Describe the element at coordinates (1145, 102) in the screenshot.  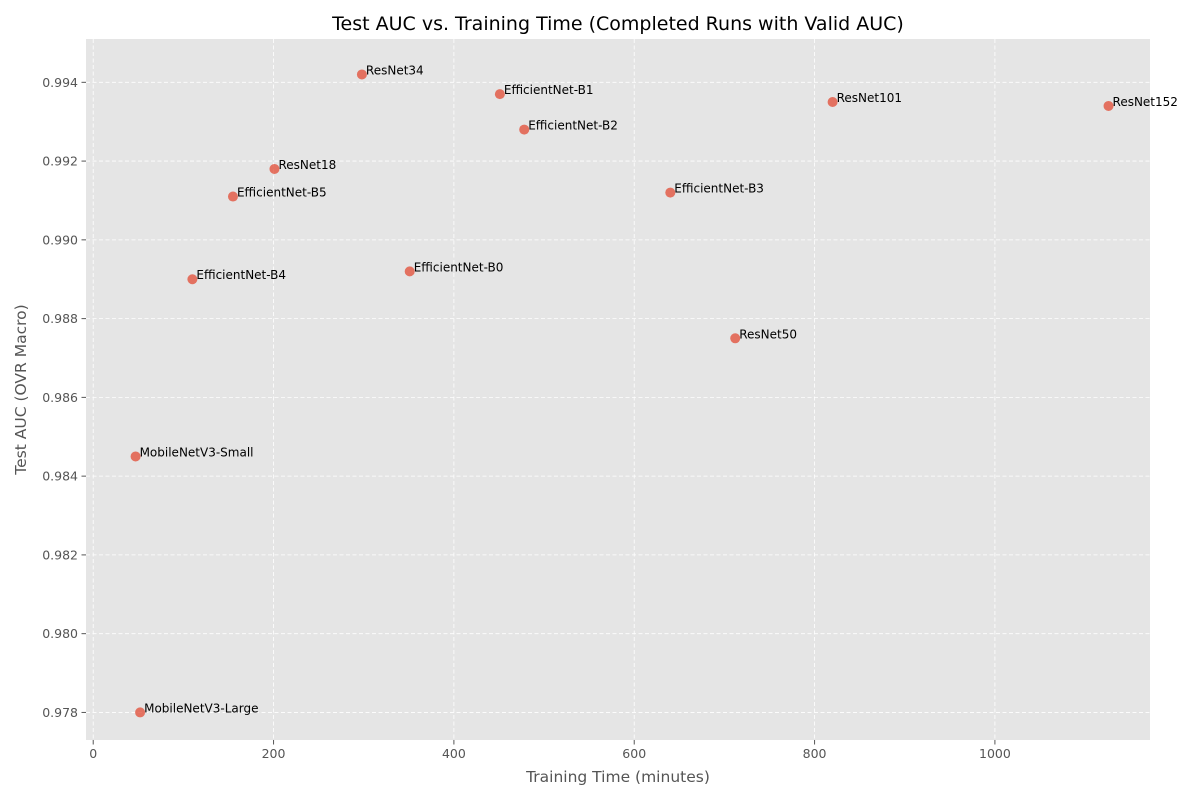
I see `point-label: ResNet152` at that location.